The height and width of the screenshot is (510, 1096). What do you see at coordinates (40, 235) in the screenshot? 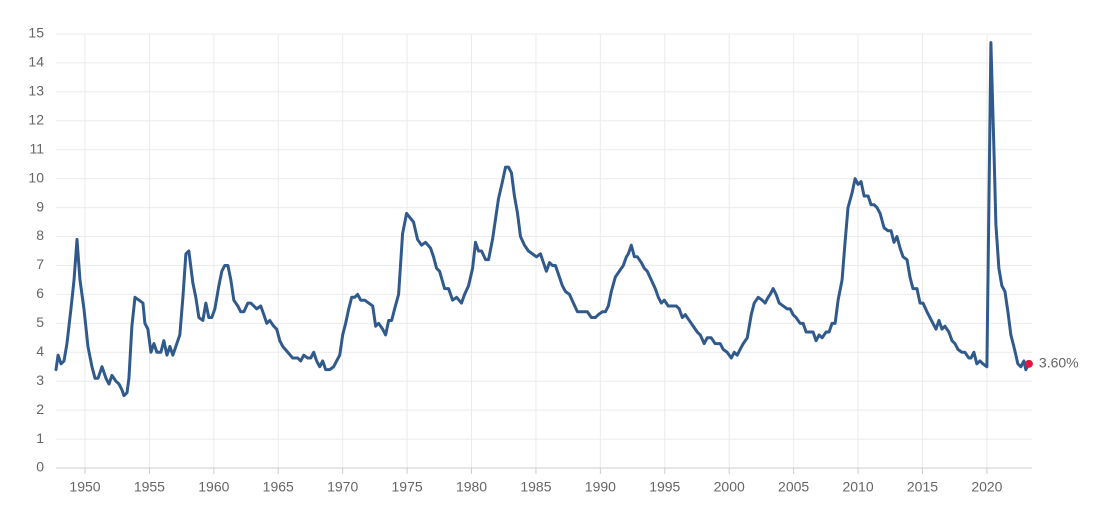
I see `y-tick-label: 8` at bounding box center [40, 235].